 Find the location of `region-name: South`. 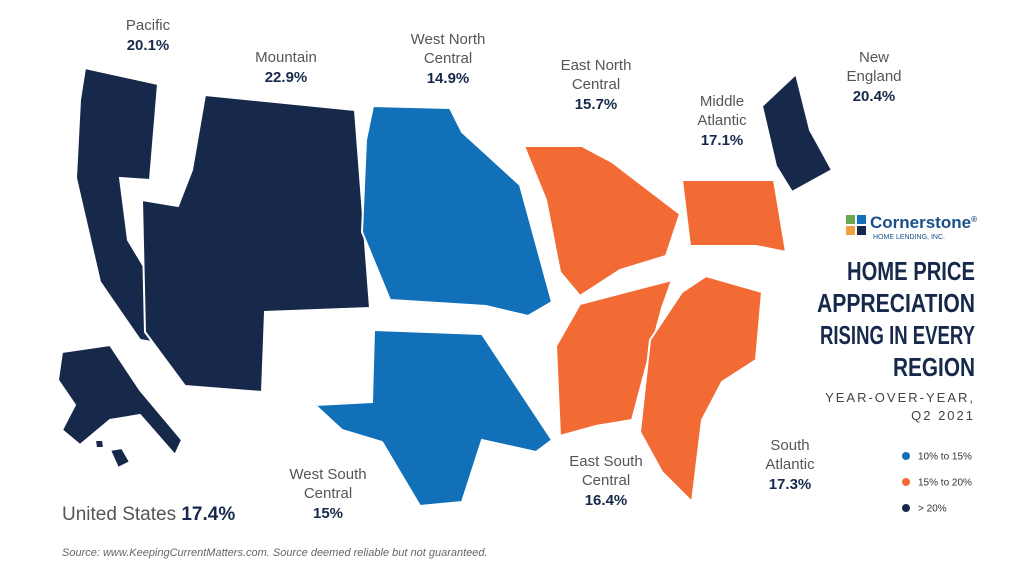

region-name: South is located at coordinates (789, 445).